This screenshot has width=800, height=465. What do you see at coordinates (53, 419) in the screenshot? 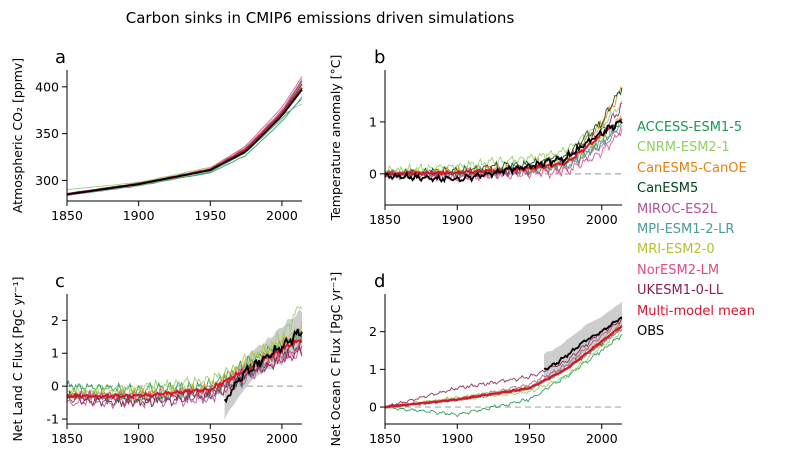
I see `y-tick-label: -1` at bounding box center [53, 419].